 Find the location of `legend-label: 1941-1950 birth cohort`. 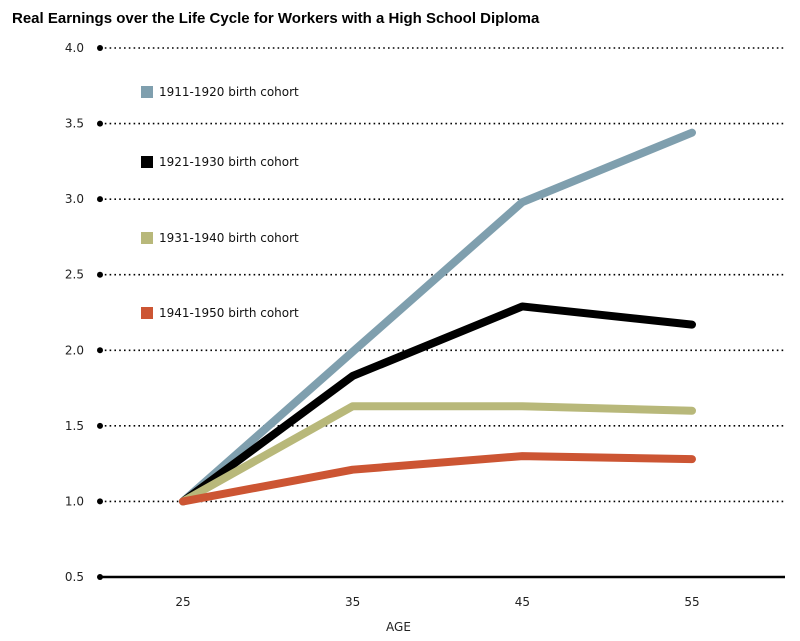

legend-label: 1941-1950 birth cohort is located at coordinates (229, 313).